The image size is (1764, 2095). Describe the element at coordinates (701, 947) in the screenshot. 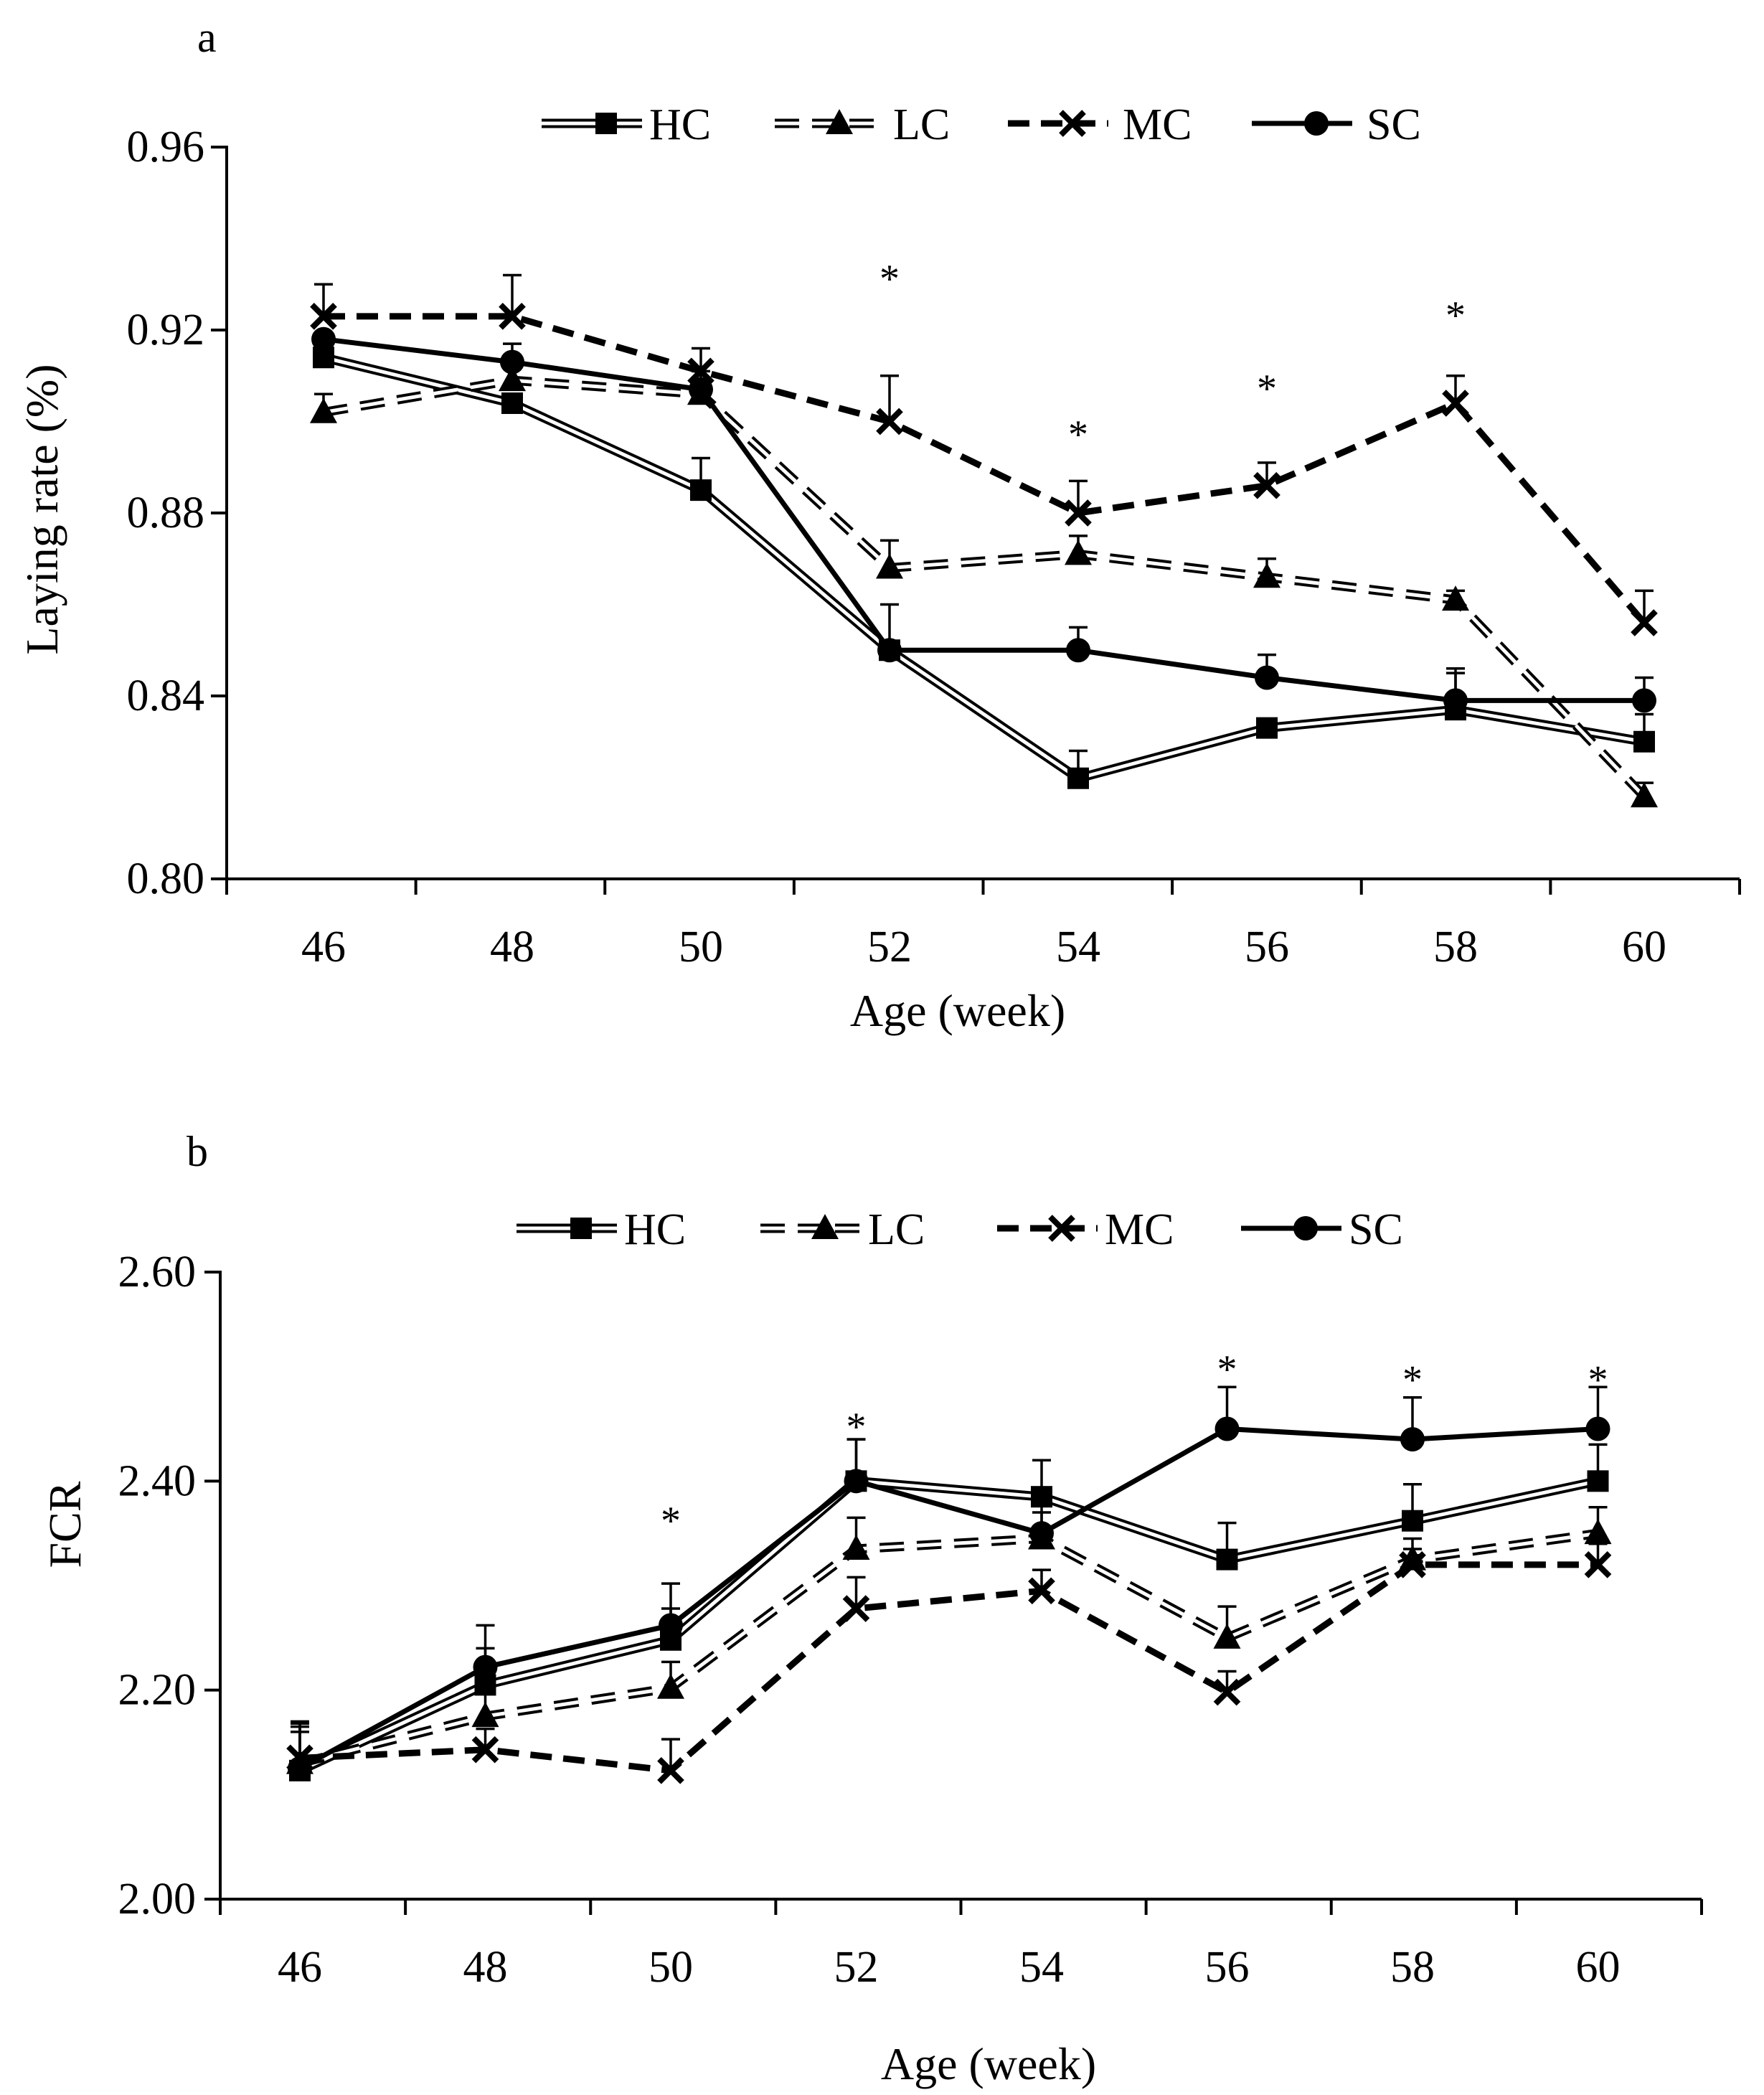

I see `x-tick-label: 50` at that location.